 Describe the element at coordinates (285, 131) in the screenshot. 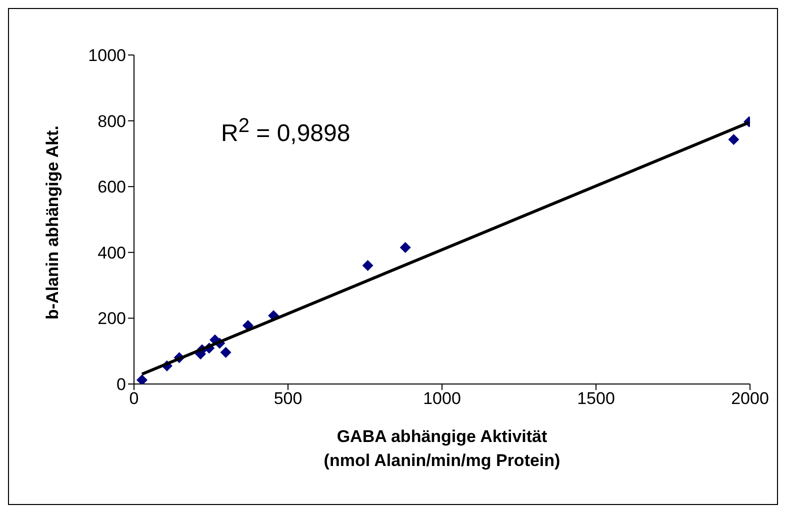

I see `r-squared-note: R$^{2}$ = 0,9898` at that location.